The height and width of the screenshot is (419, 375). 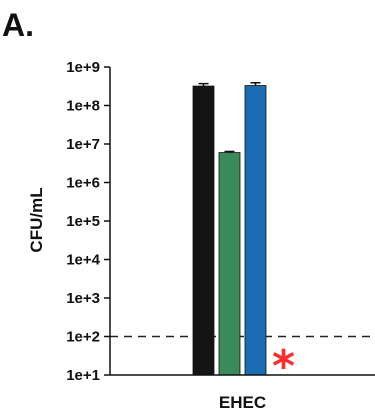 What do you see at coordinates (83, 144) in the screenshot?
I see `y-tick-label-6: 1e+7` at bounding box center [83, 144].